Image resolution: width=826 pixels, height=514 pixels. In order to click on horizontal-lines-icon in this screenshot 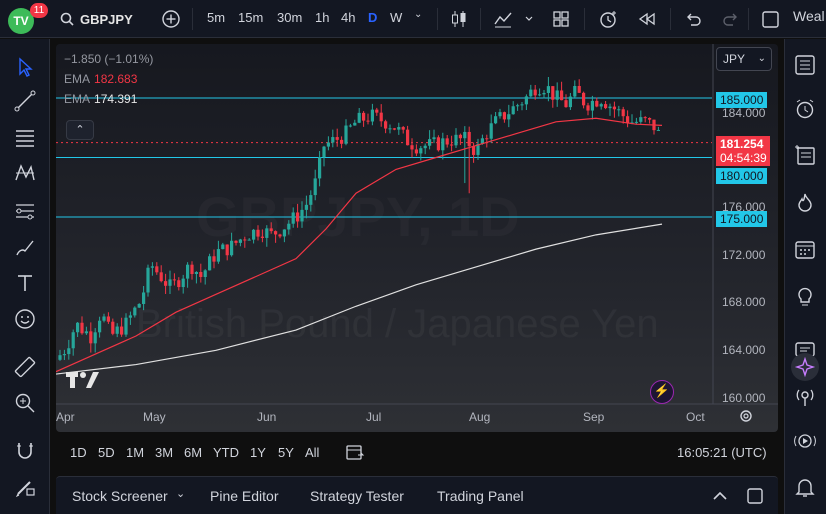, I will do `click(25, 138)`.